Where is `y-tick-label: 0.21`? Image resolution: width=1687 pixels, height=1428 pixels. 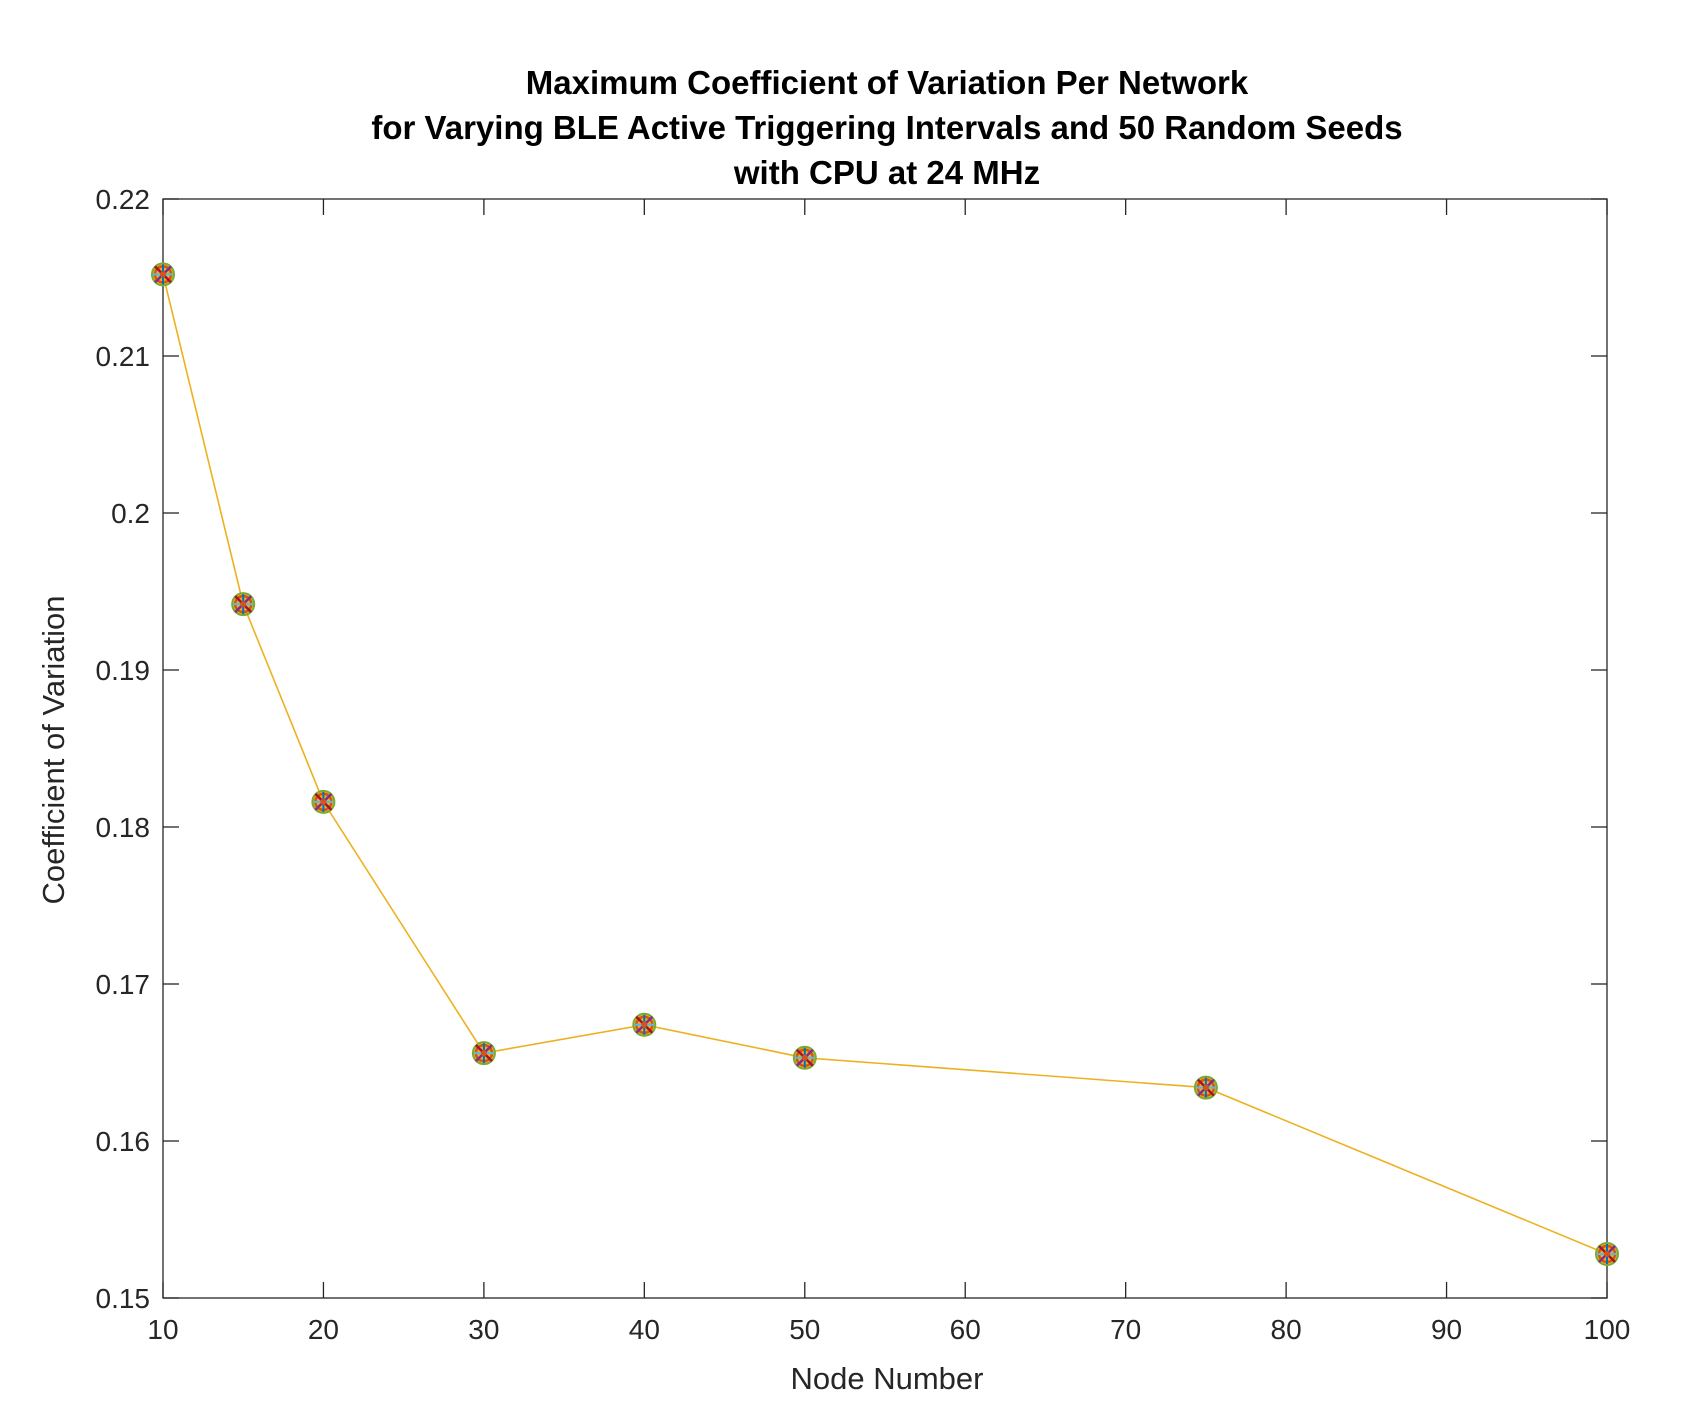 y-tick-label: 0.21 is located at coordinates (123, 356).